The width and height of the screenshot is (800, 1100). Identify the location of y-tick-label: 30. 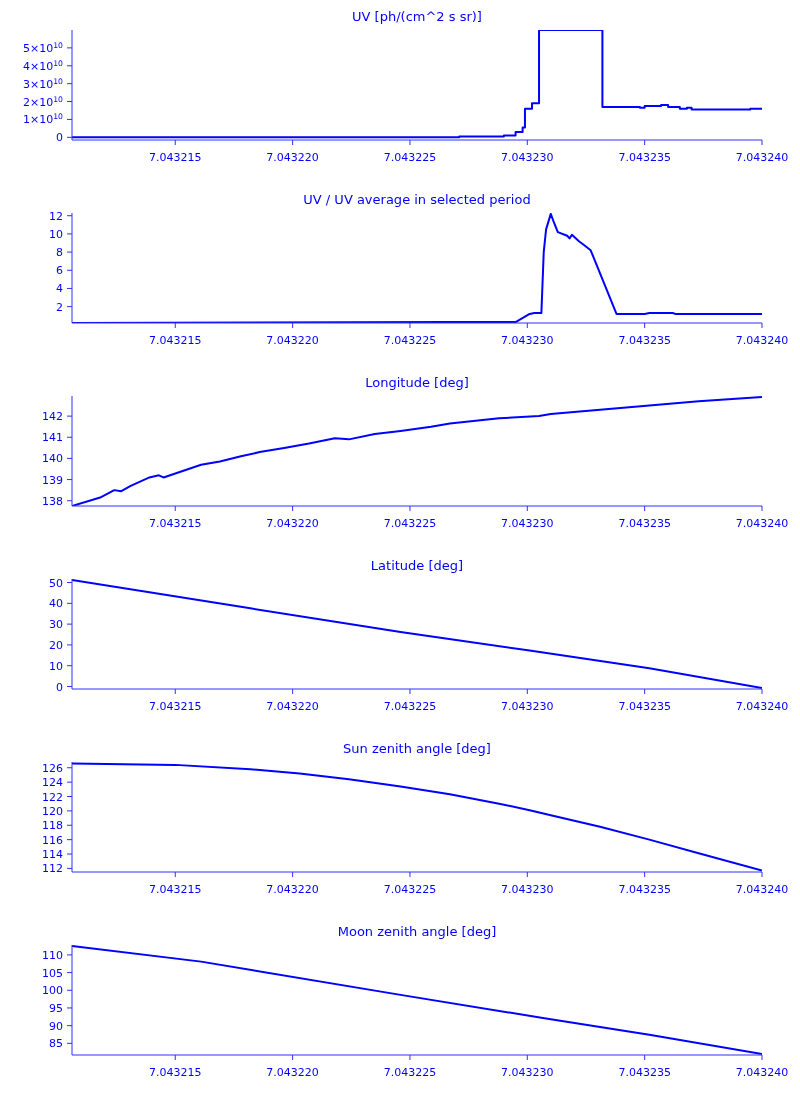
(56, 625).